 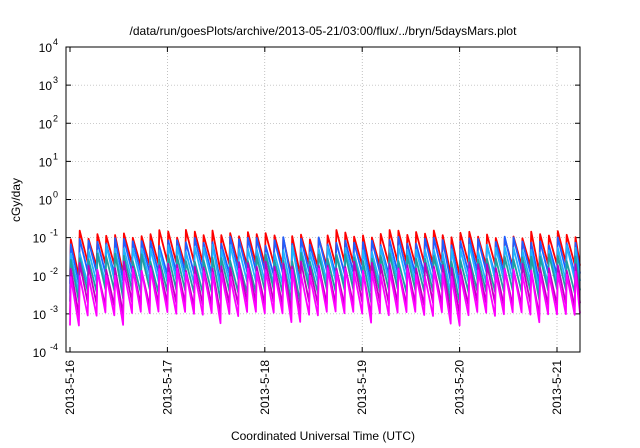 I want to click on y-tick-exponent: 0, so click(x=55, y=195).